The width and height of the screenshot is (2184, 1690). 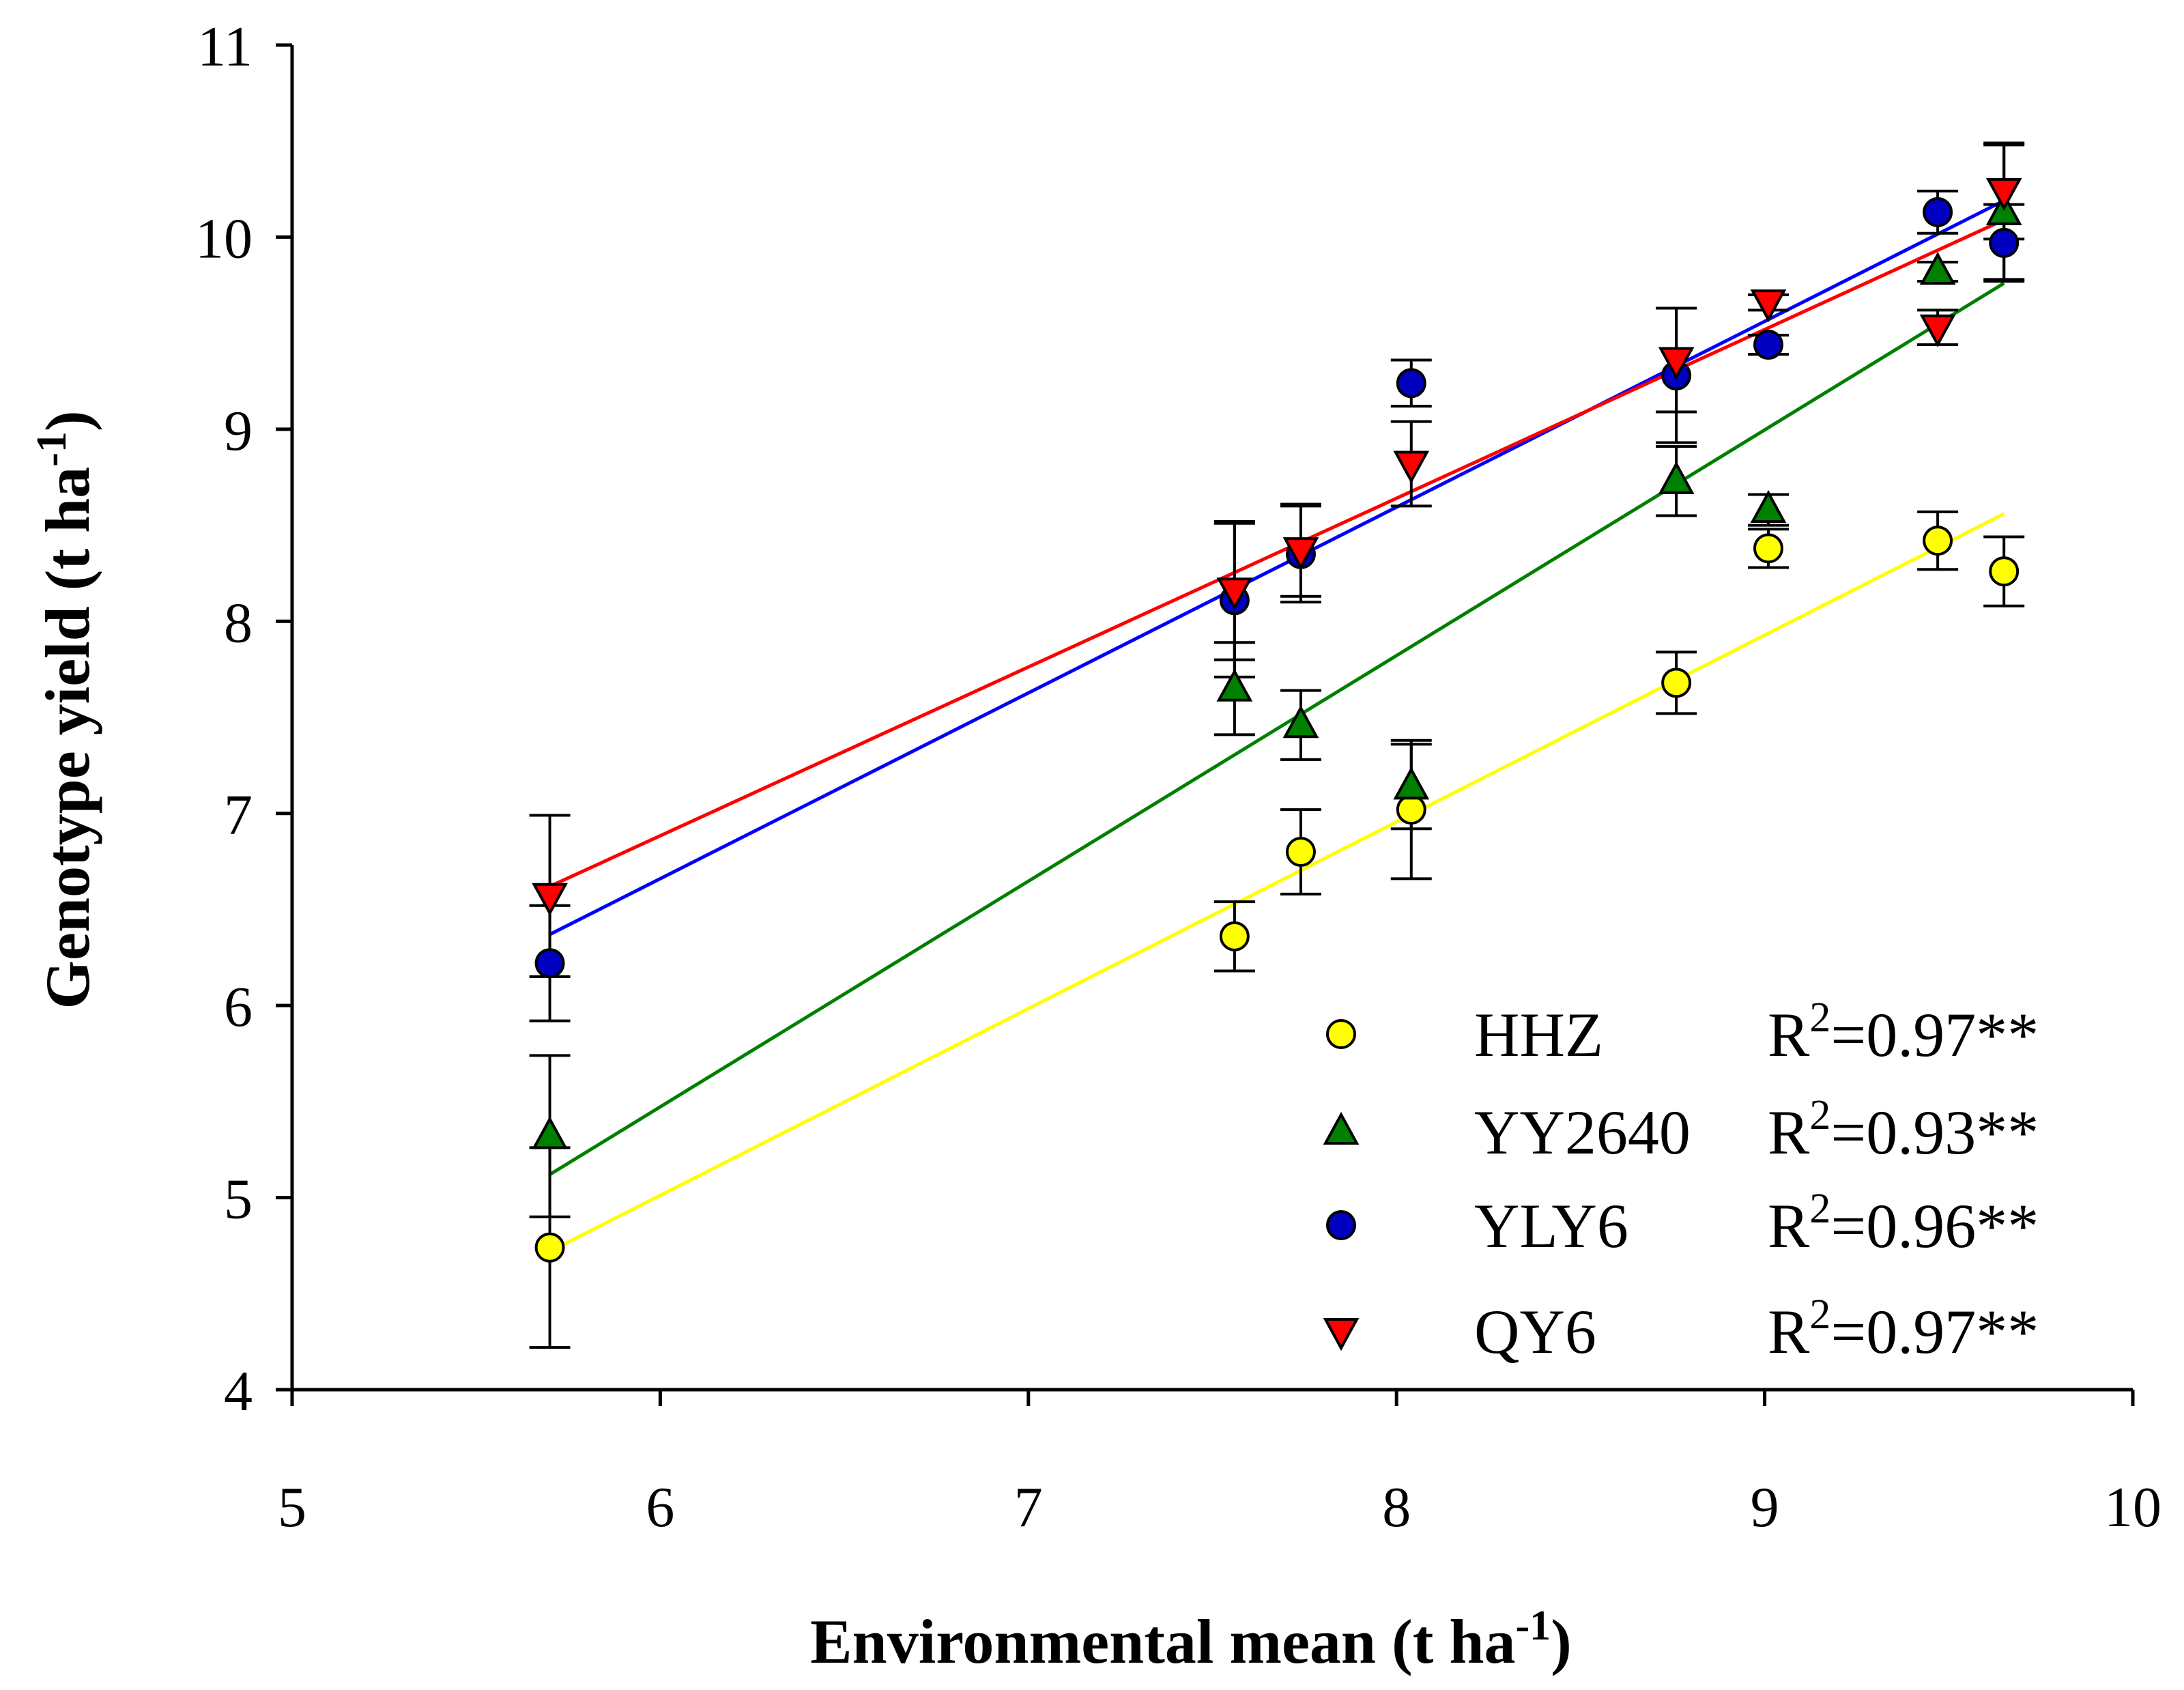 What do you see at coordinates (1028, 1507) in the screenshot?
I see `x-tick-label: 7` at bounding box center [1028, 1507].